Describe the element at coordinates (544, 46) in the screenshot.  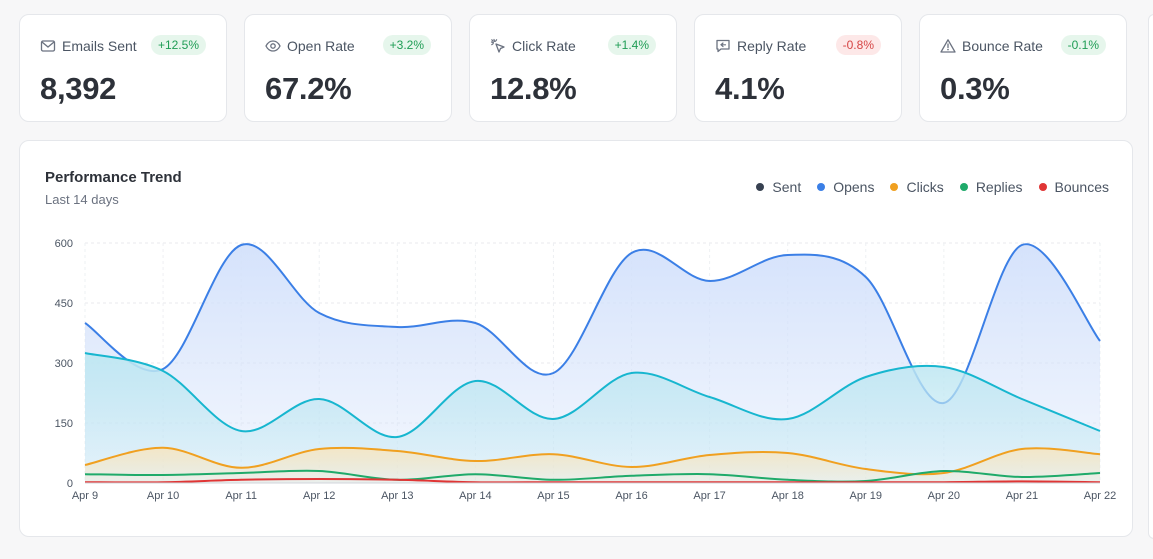
I see `stat-label: Click Rate` at that location.